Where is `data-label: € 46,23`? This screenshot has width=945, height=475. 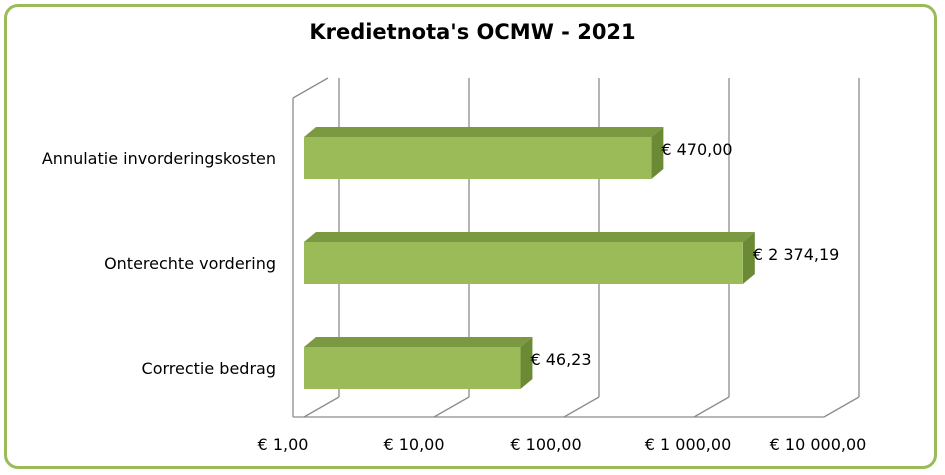
data-label: € 46,23 is located at coordinates (560, 359).